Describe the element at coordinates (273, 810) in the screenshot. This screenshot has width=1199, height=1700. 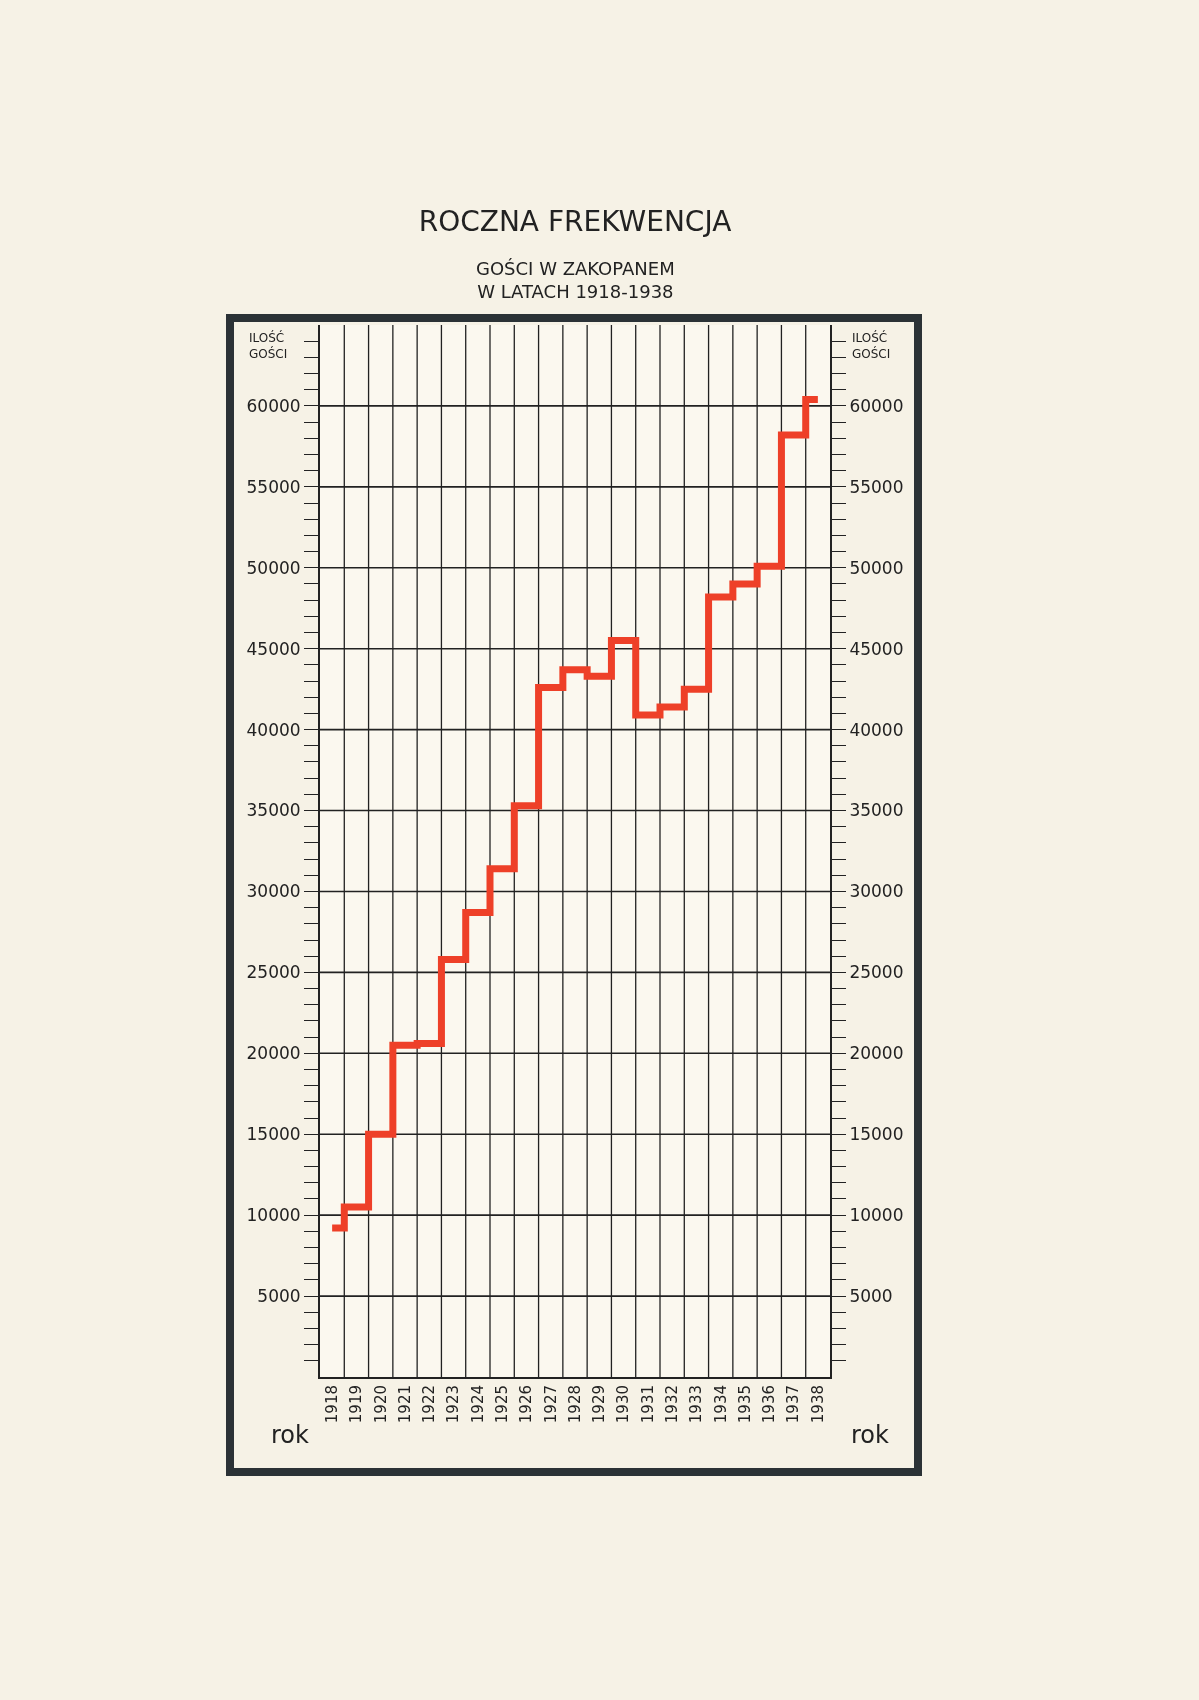
I see `y-tick-label: 35000` at that location.